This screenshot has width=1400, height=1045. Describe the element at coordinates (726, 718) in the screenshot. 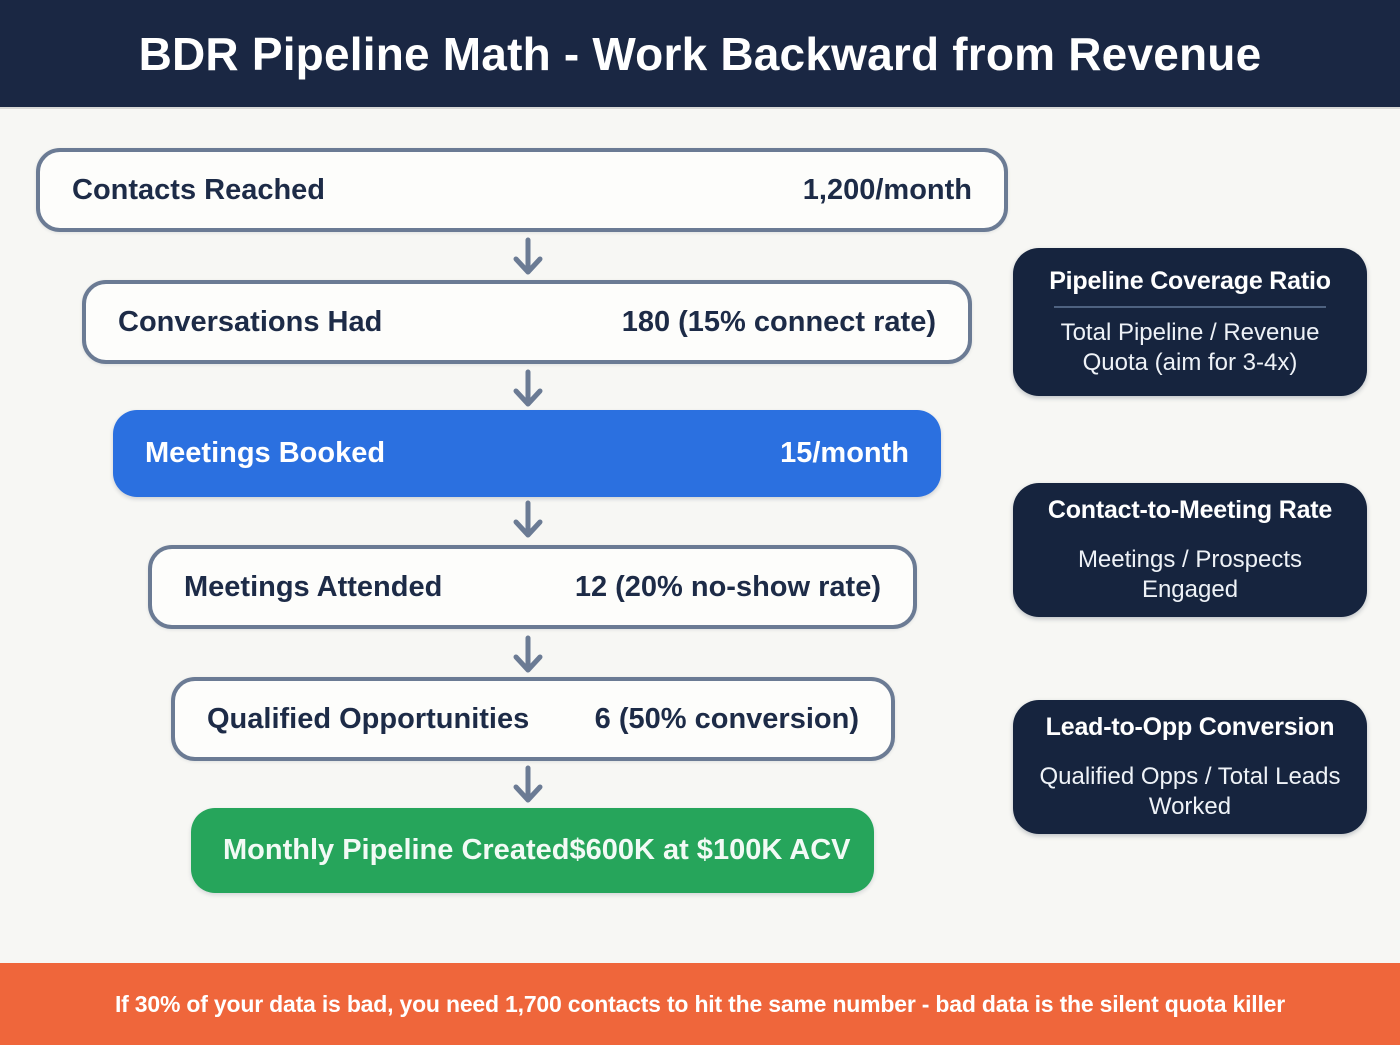

I see `step-value: 6 (50% conversion)` at that location.